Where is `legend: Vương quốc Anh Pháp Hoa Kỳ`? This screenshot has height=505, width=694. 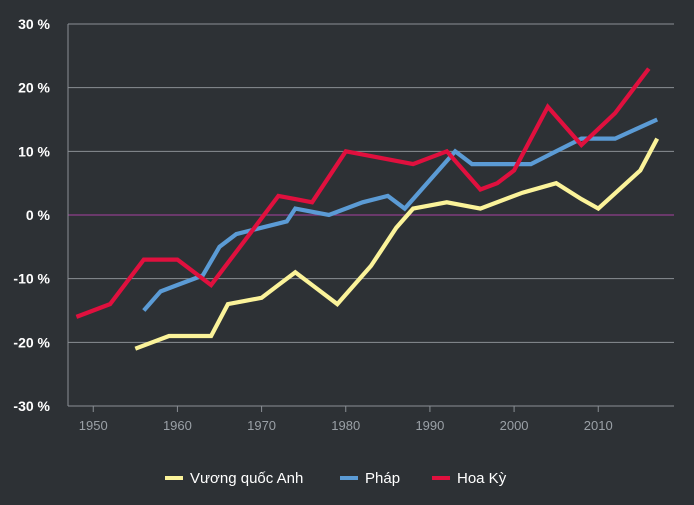 legend: Vương quốc Anh Pháp Hoa Kỳ is located at coordinates (336, 478).